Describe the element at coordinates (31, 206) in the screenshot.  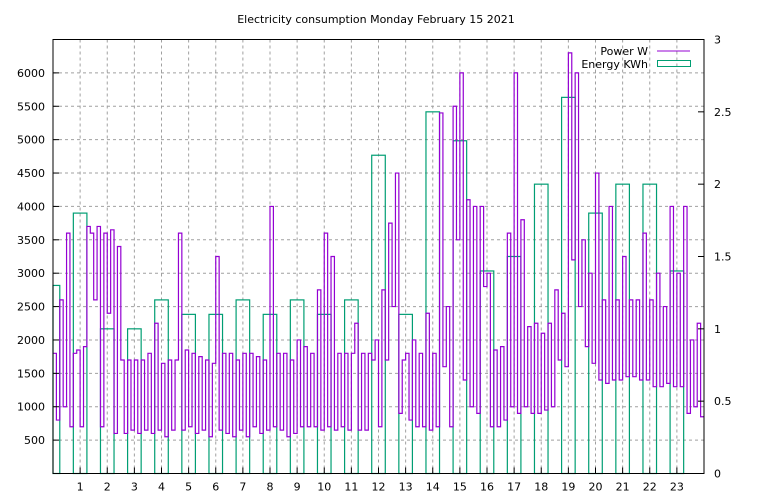
I see `y-tick-label: 4000` at that location.